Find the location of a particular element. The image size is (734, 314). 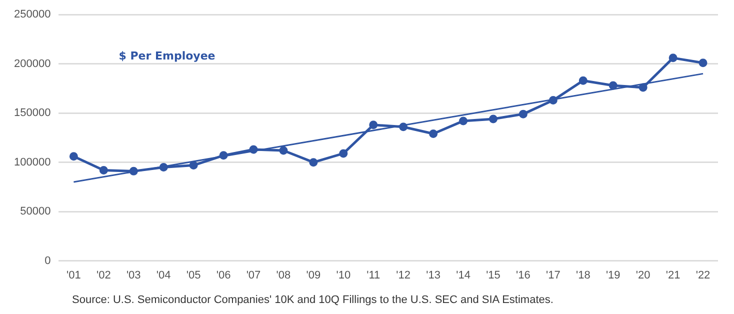

y-tick-label: 100000 is located at coordinates (32, 162).